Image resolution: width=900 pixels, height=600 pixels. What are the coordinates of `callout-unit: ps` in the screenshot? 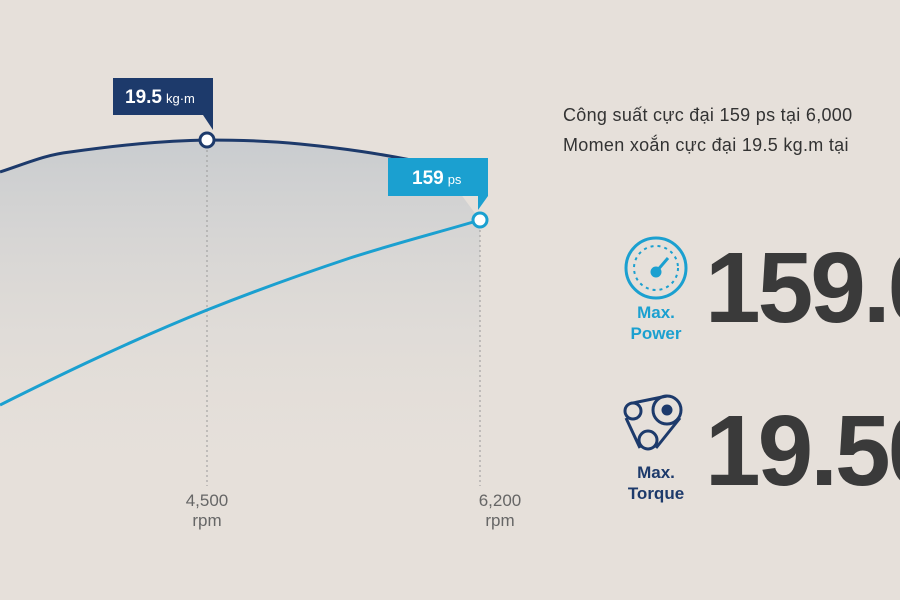 It's located at (455, 179).